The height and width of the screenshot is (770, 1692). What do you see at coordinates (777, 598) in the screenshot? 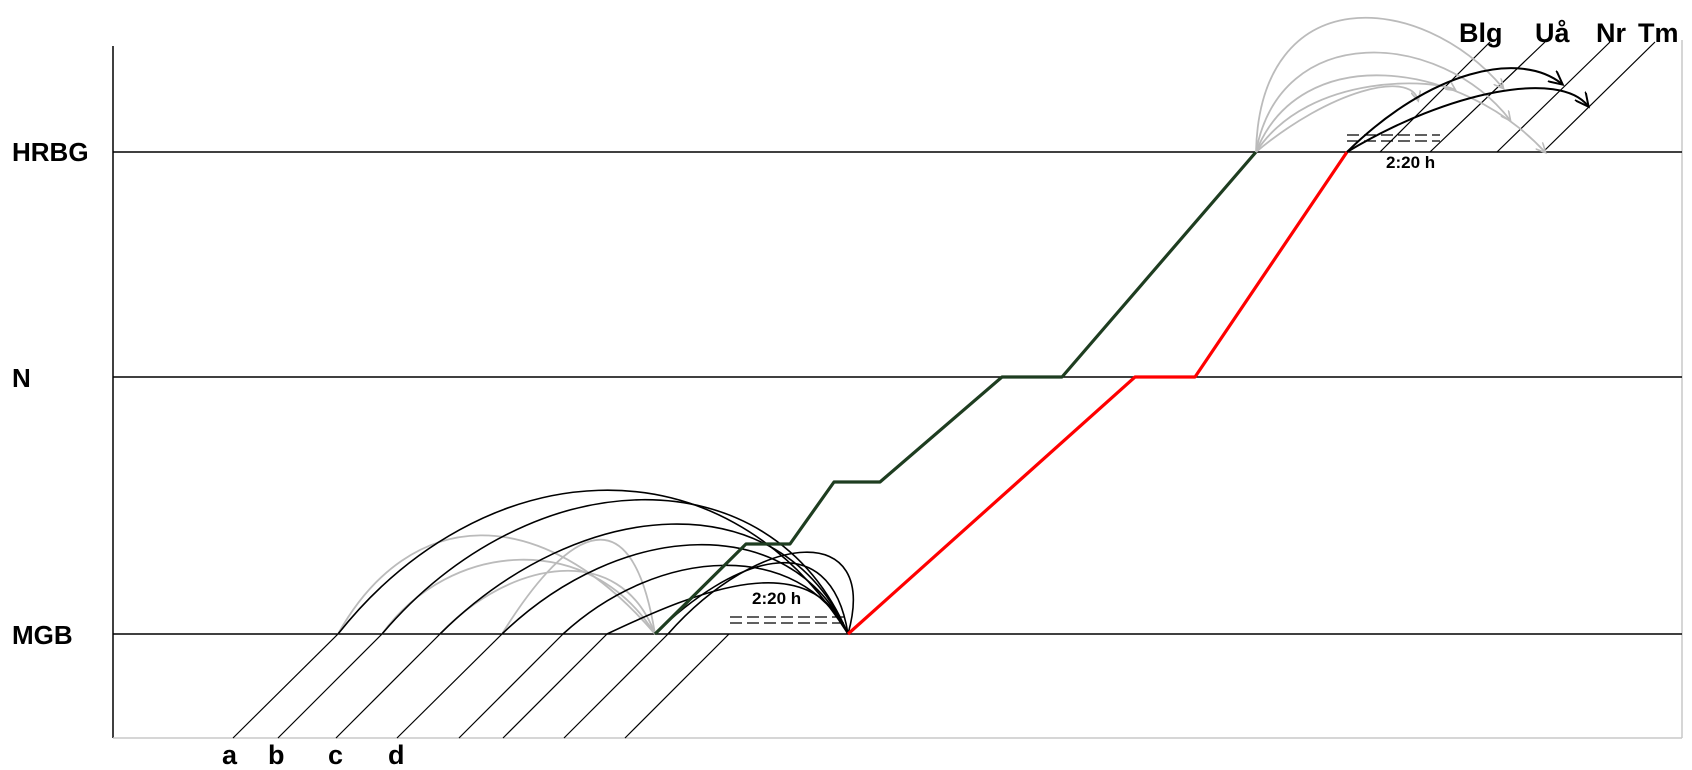
I see `duration-label-mgb: 2:20 h` at bounding box center [777, 598].